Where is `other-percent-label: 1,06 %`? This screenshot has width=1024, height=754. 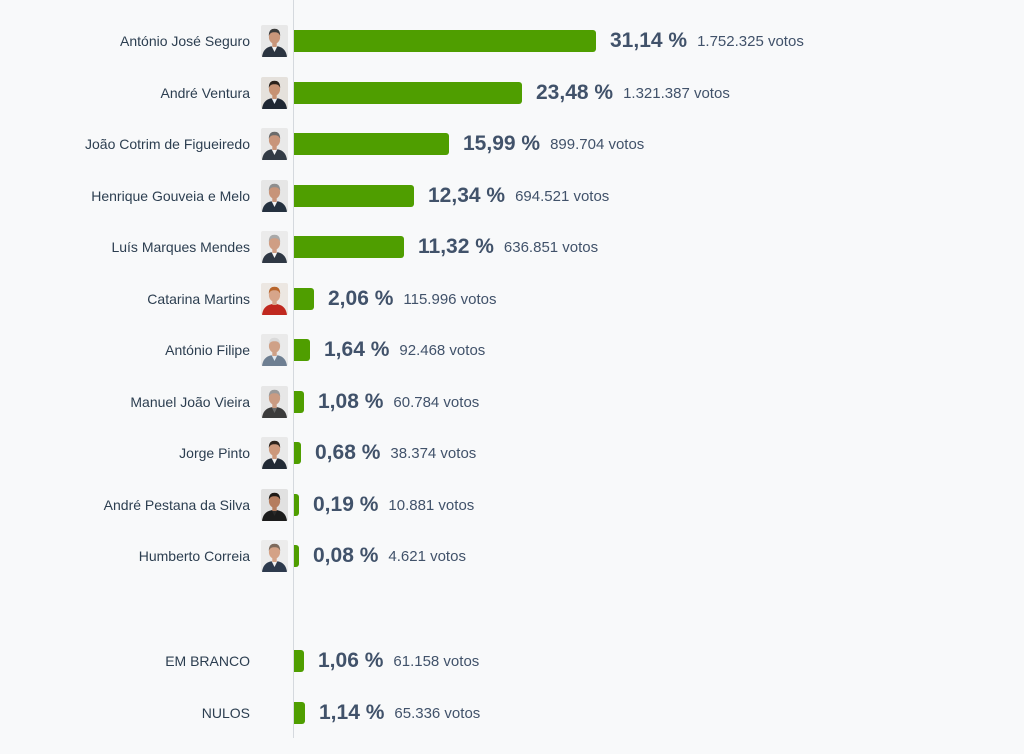
other-percent-label: 1,06 % is located at coordinates (351, 660).